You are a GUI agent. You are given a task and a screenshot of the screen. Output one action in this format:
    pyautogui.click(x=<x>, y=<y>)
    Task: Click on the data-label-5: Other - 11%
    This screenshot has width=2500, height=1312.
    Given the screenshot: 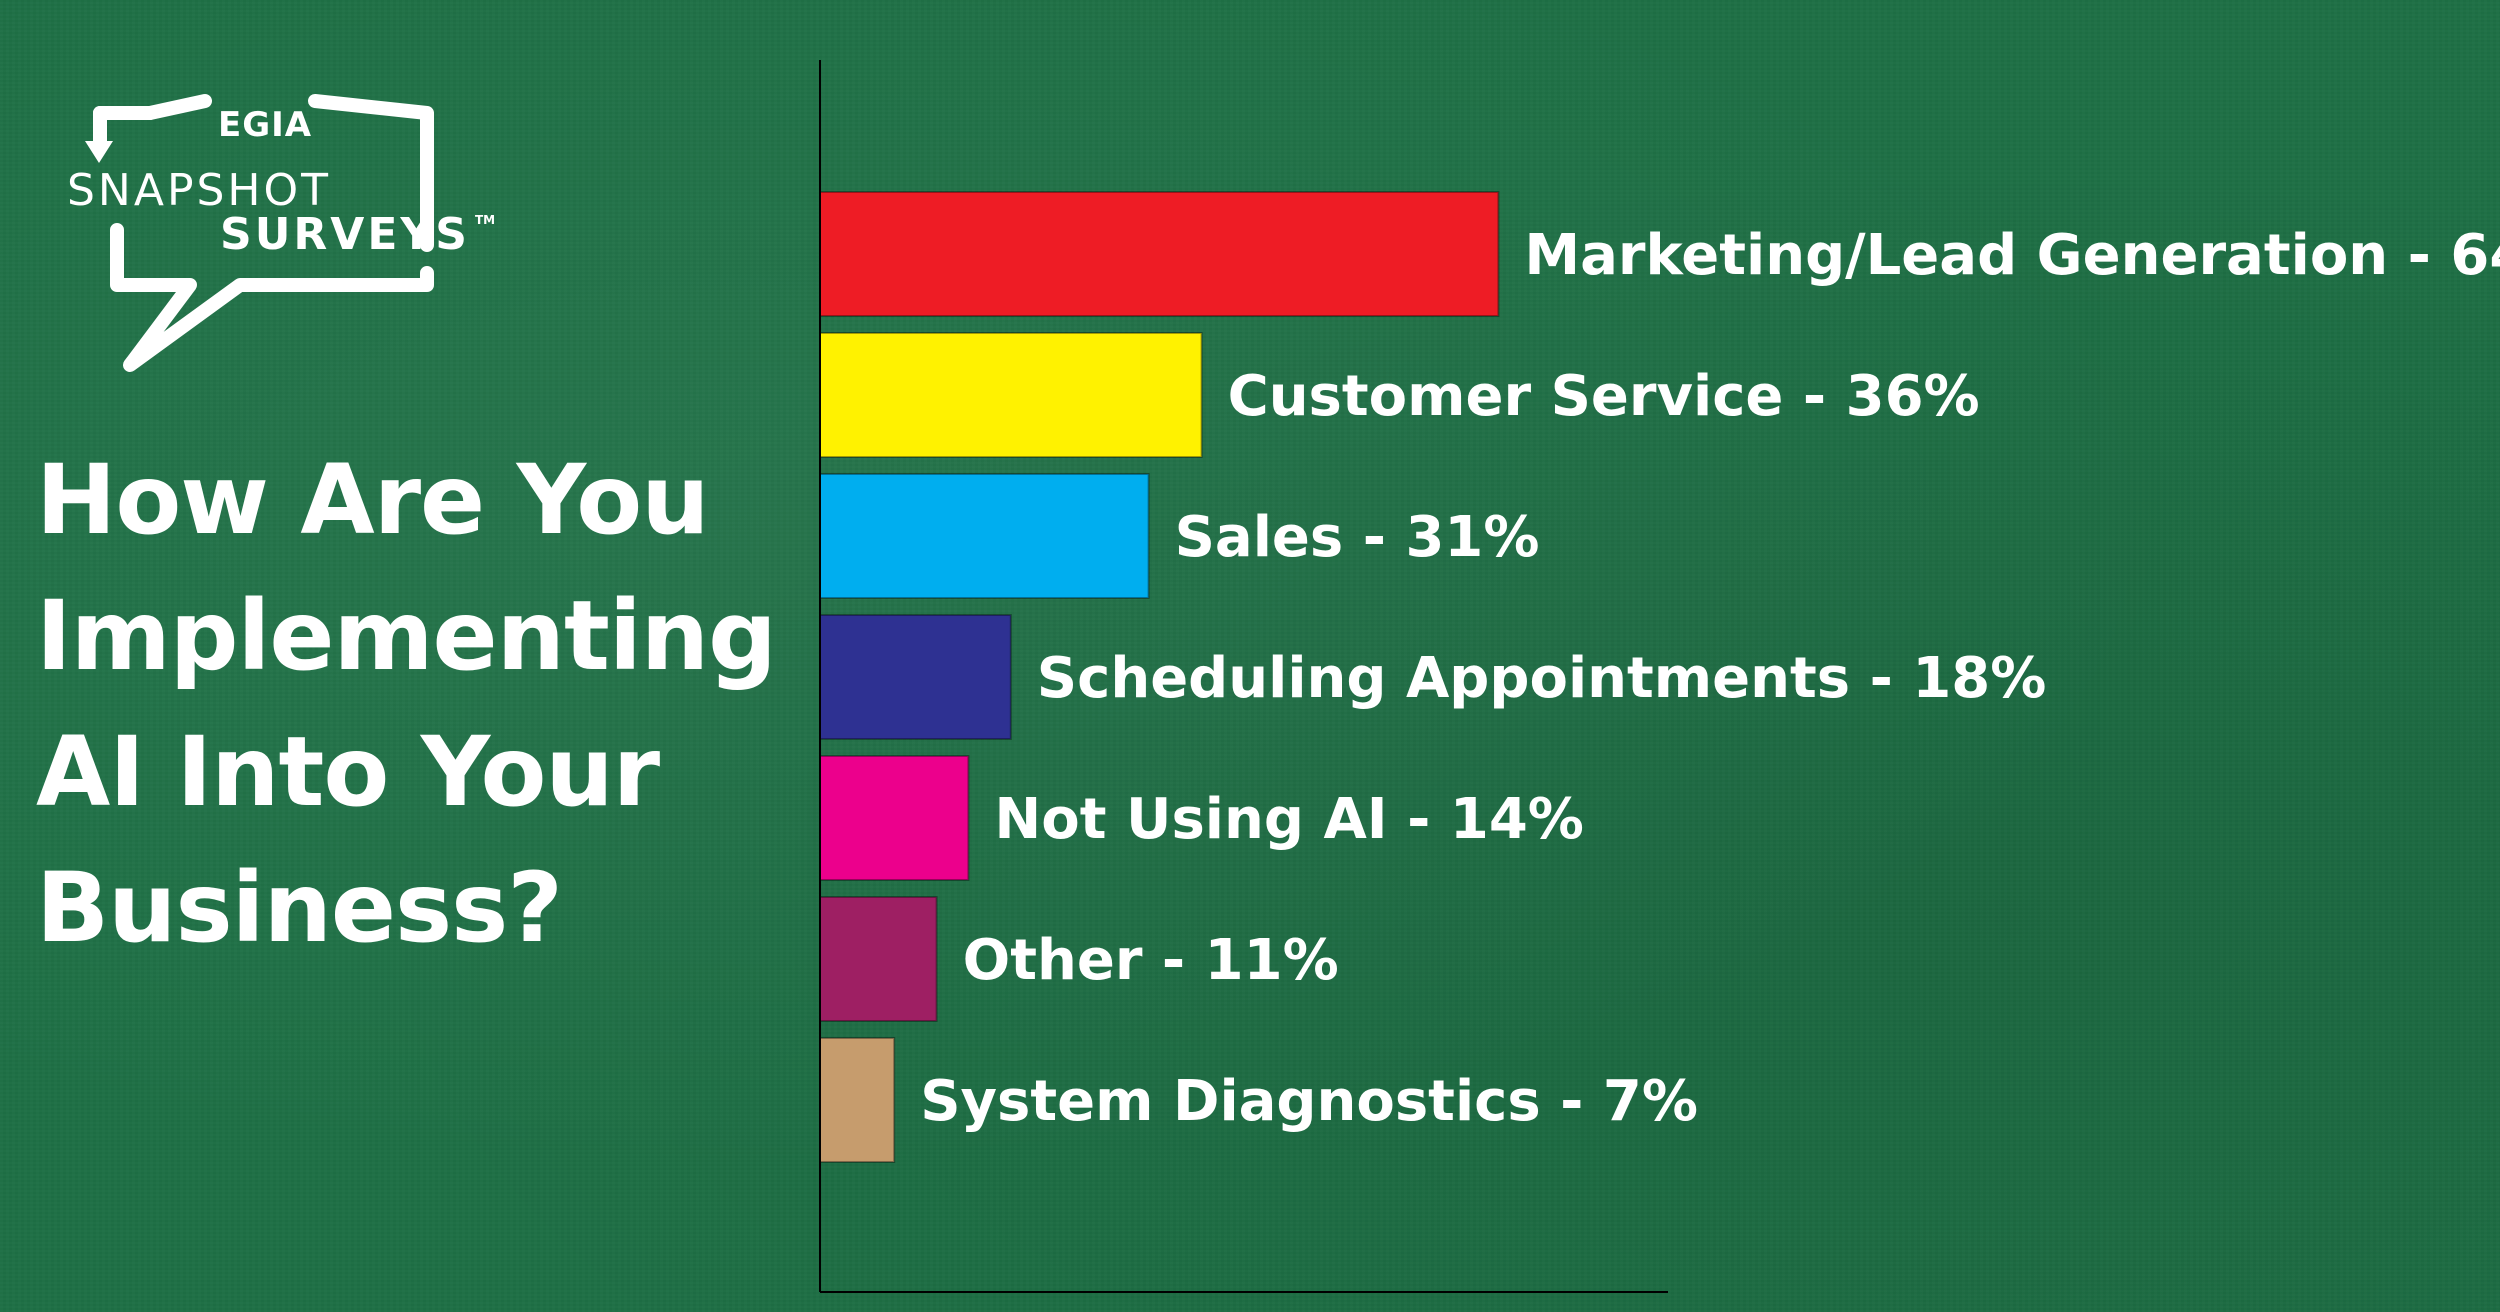 What is the action you would take?
    pyautogui.click(x=1151, y=960)
    